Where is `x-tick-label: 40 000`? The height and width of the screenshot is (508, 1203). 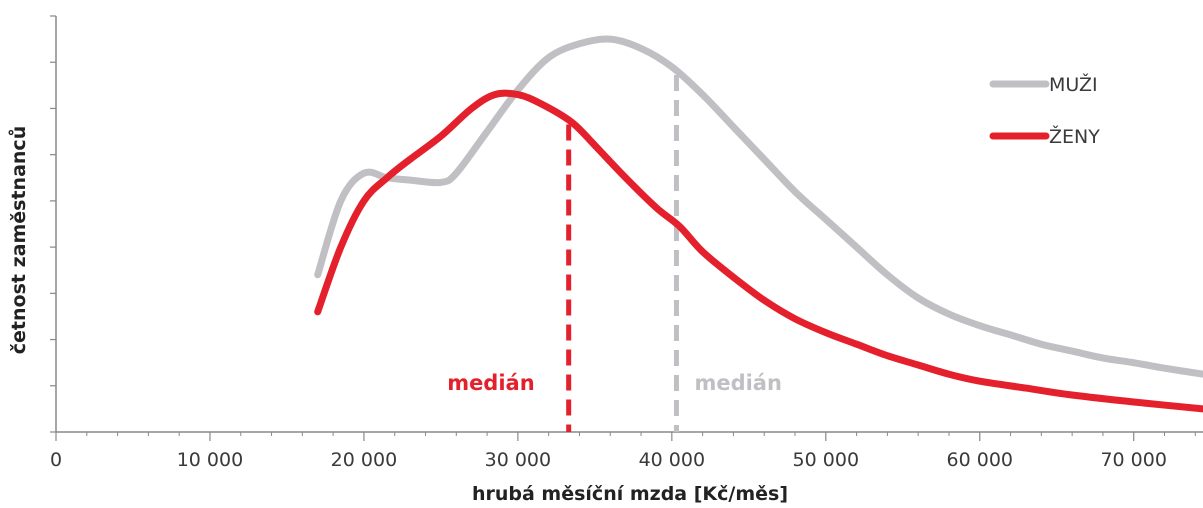 x-tick-label: 40 000 is located at coordinates (672, 460).